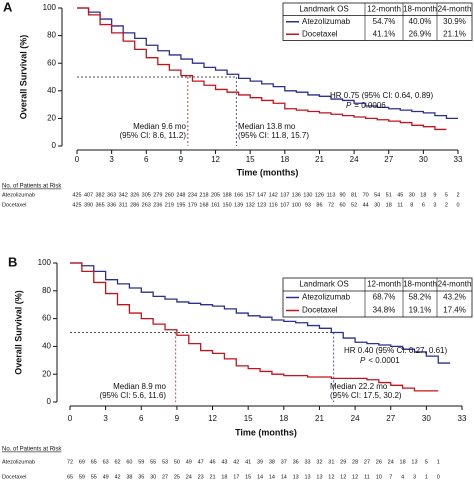  I want to click on at-risk-count: 32, so click(319, 462).